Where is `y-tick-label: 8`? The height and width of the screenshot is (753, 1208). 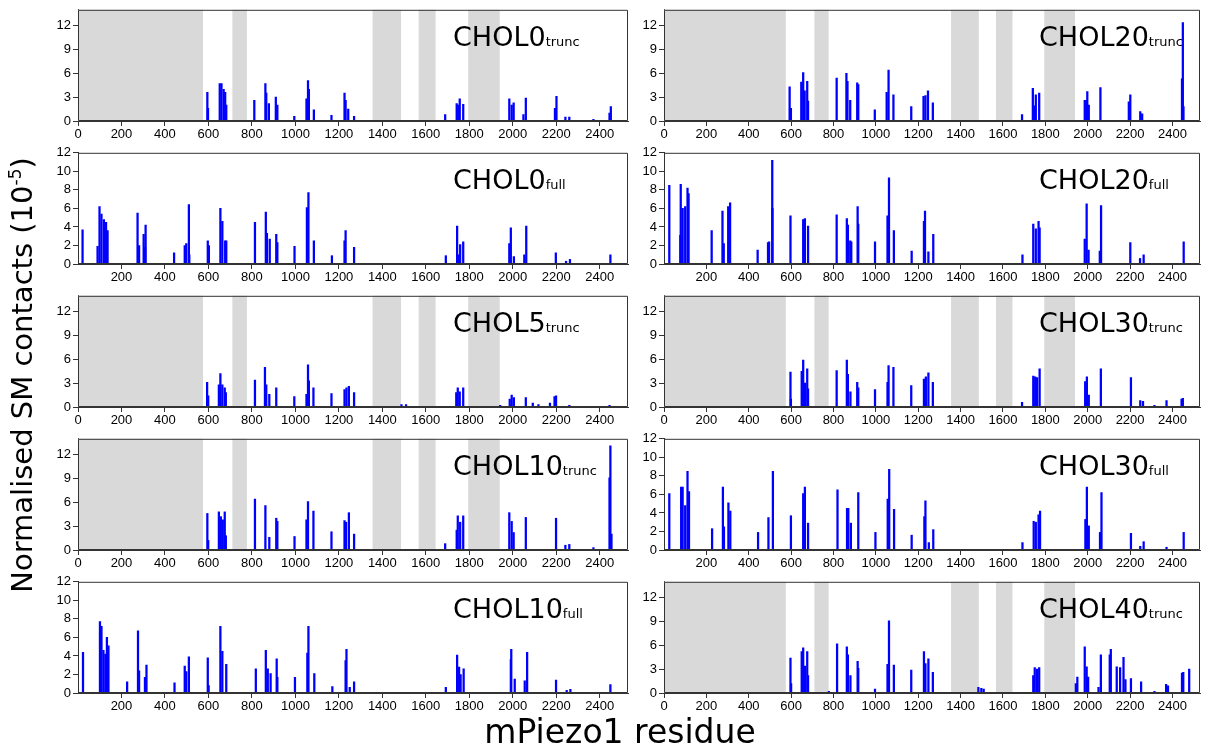
y-tick-label: 8 is located at coordinates (653, 189).